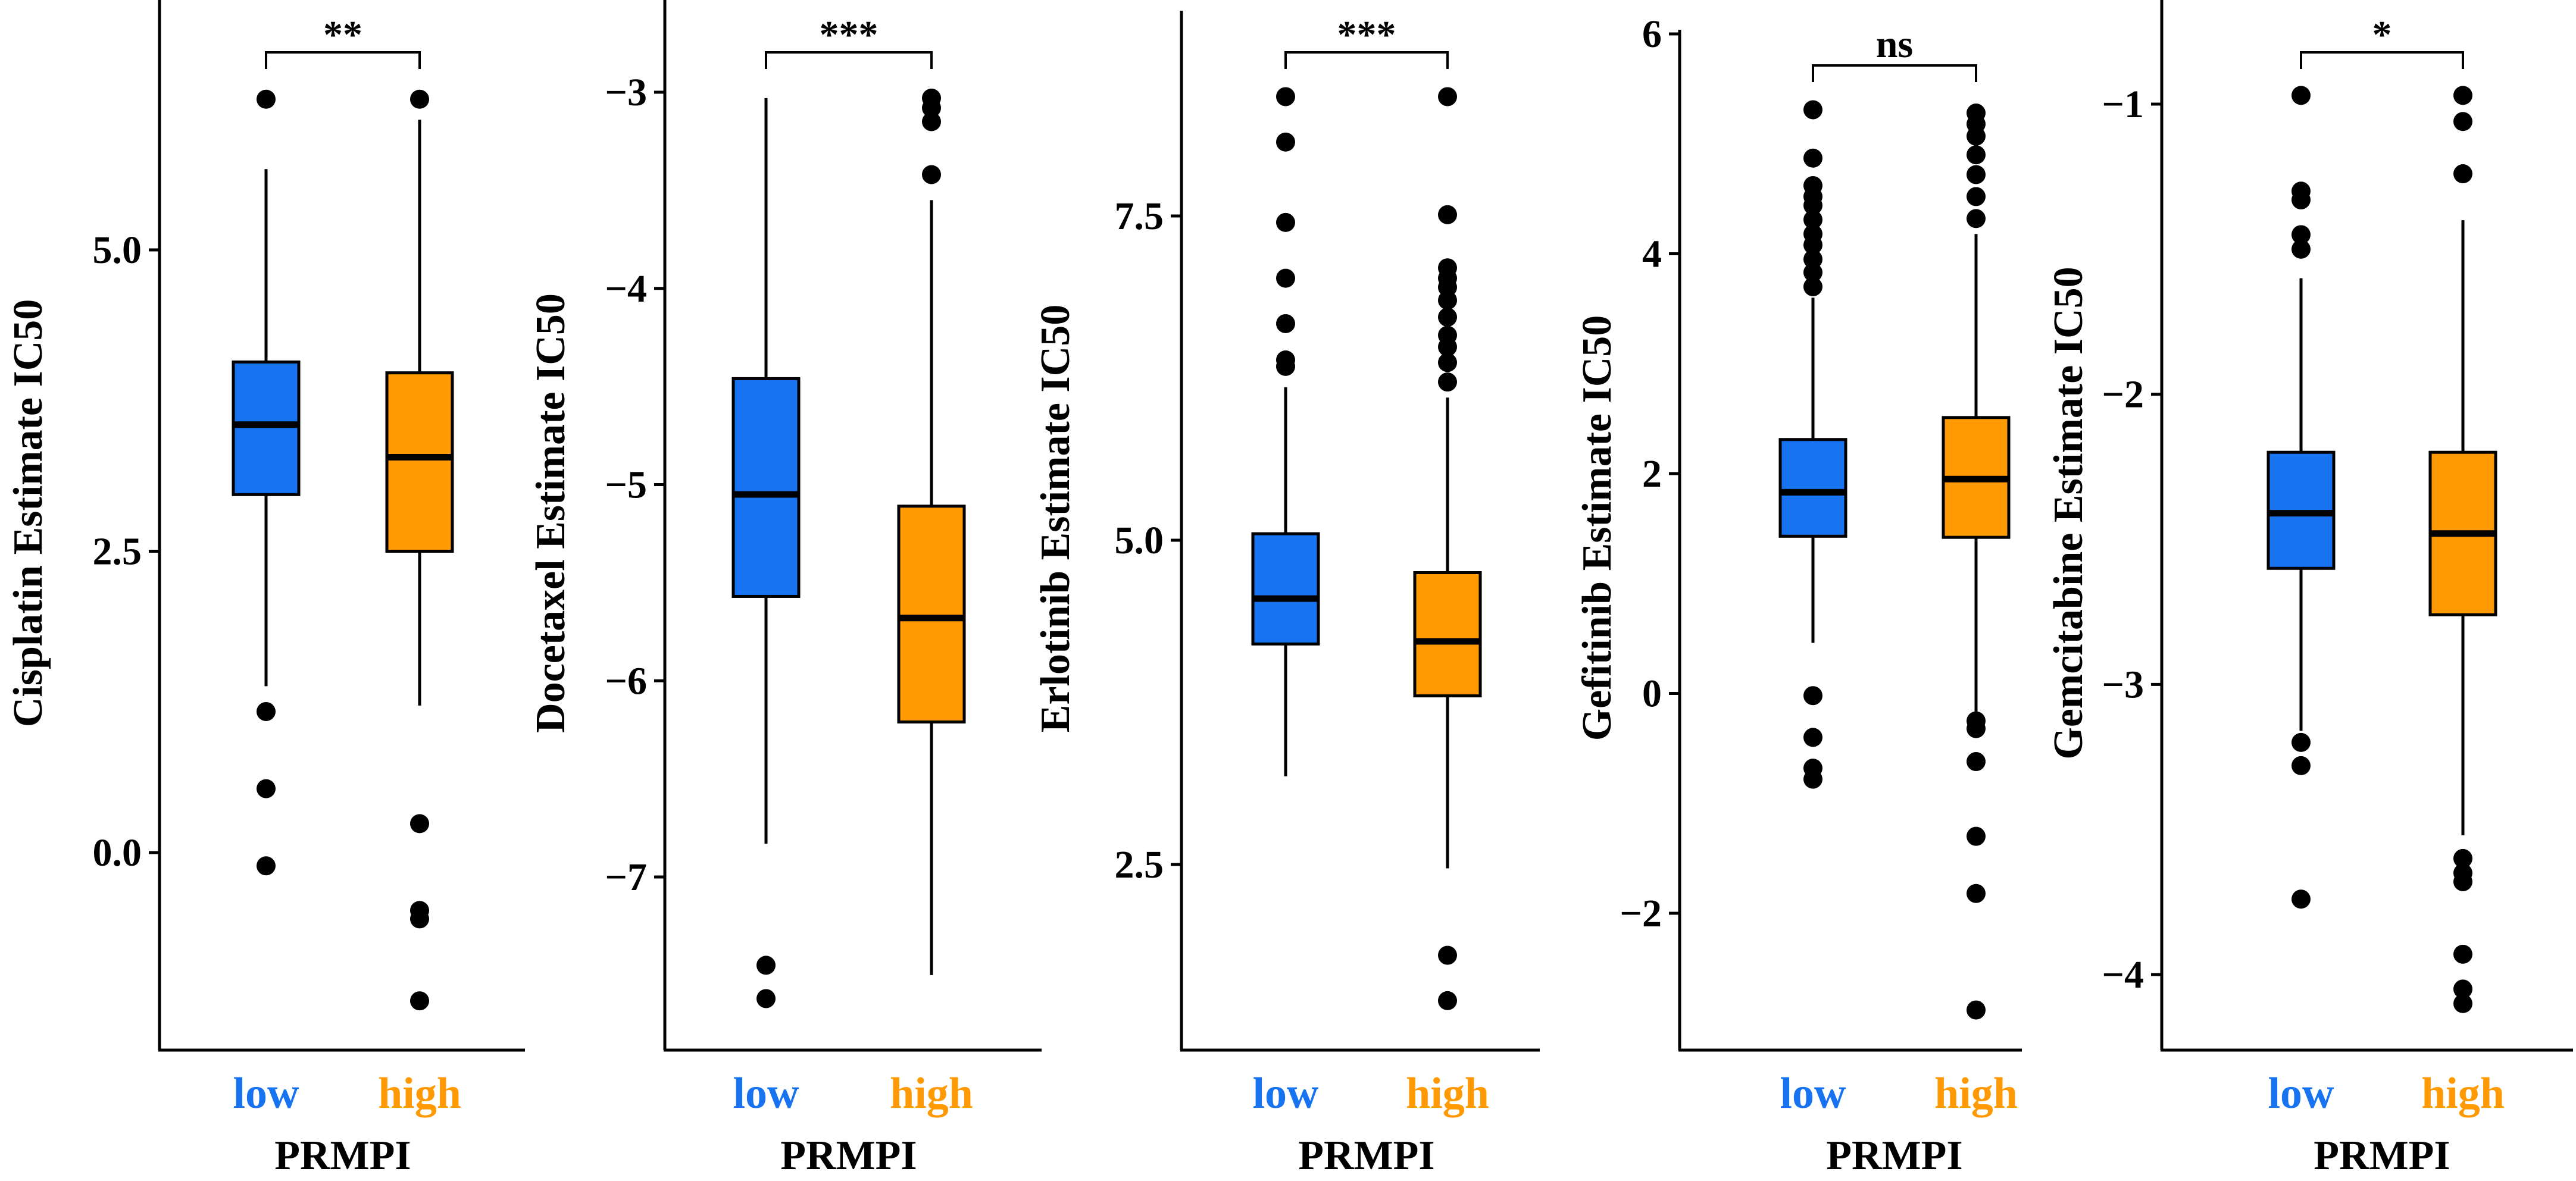 Image resolution: width=2576 pixels, height=1181 pixels. I want to click on y-tick-label: 5.0, so click(1139, 540).